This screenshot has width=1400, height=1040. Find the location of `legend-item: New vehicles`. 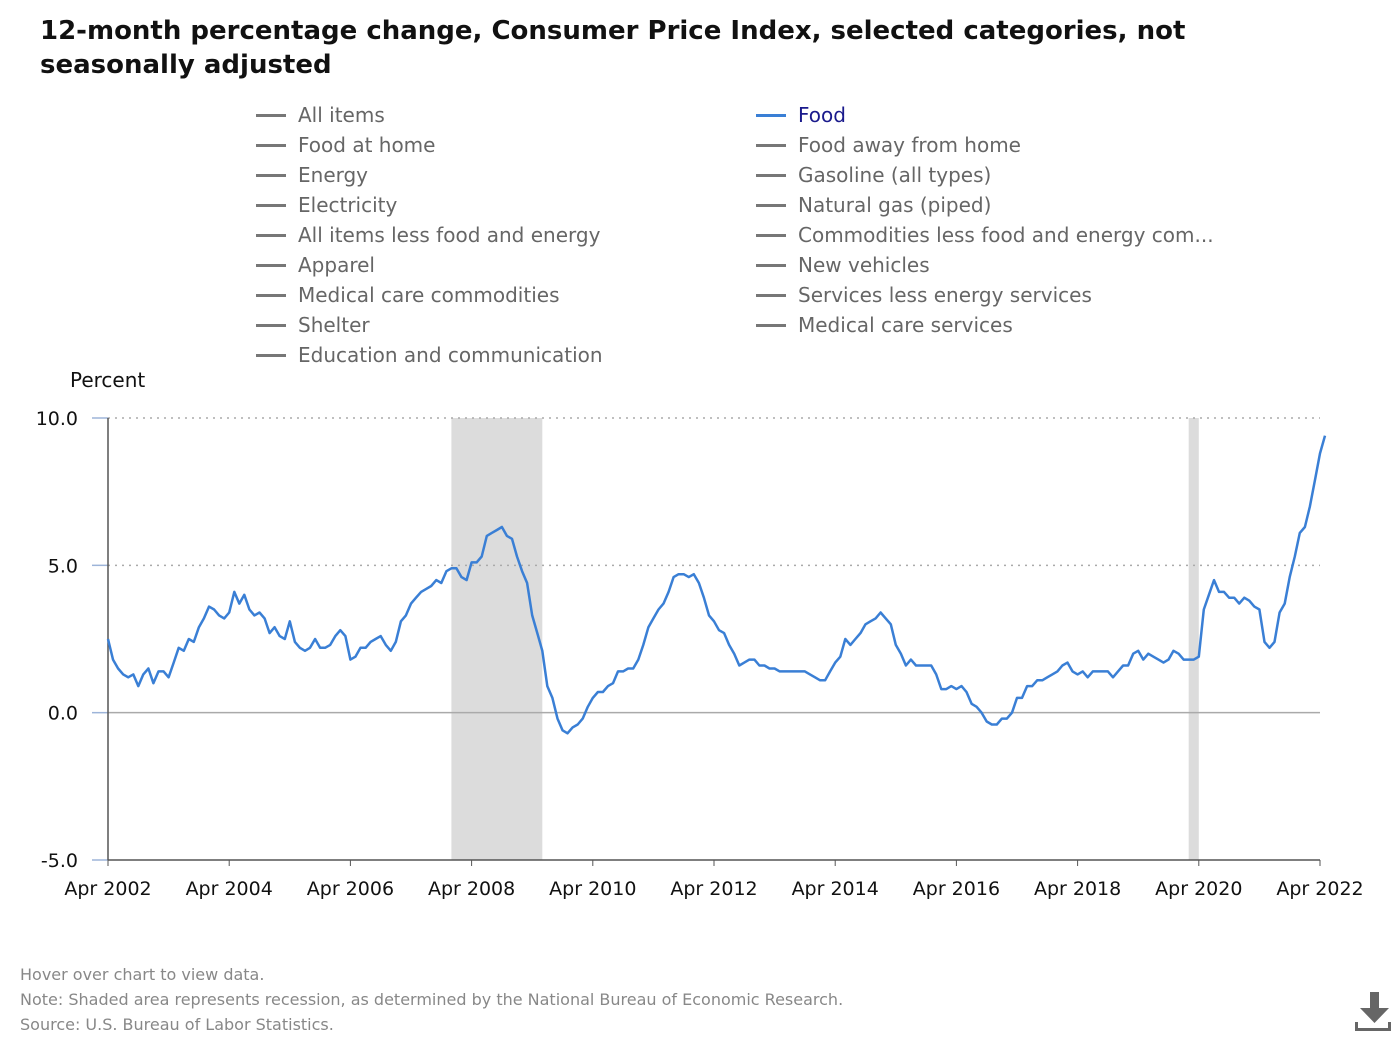

legend-item: New vehicles is located at coordinates (843, 265).